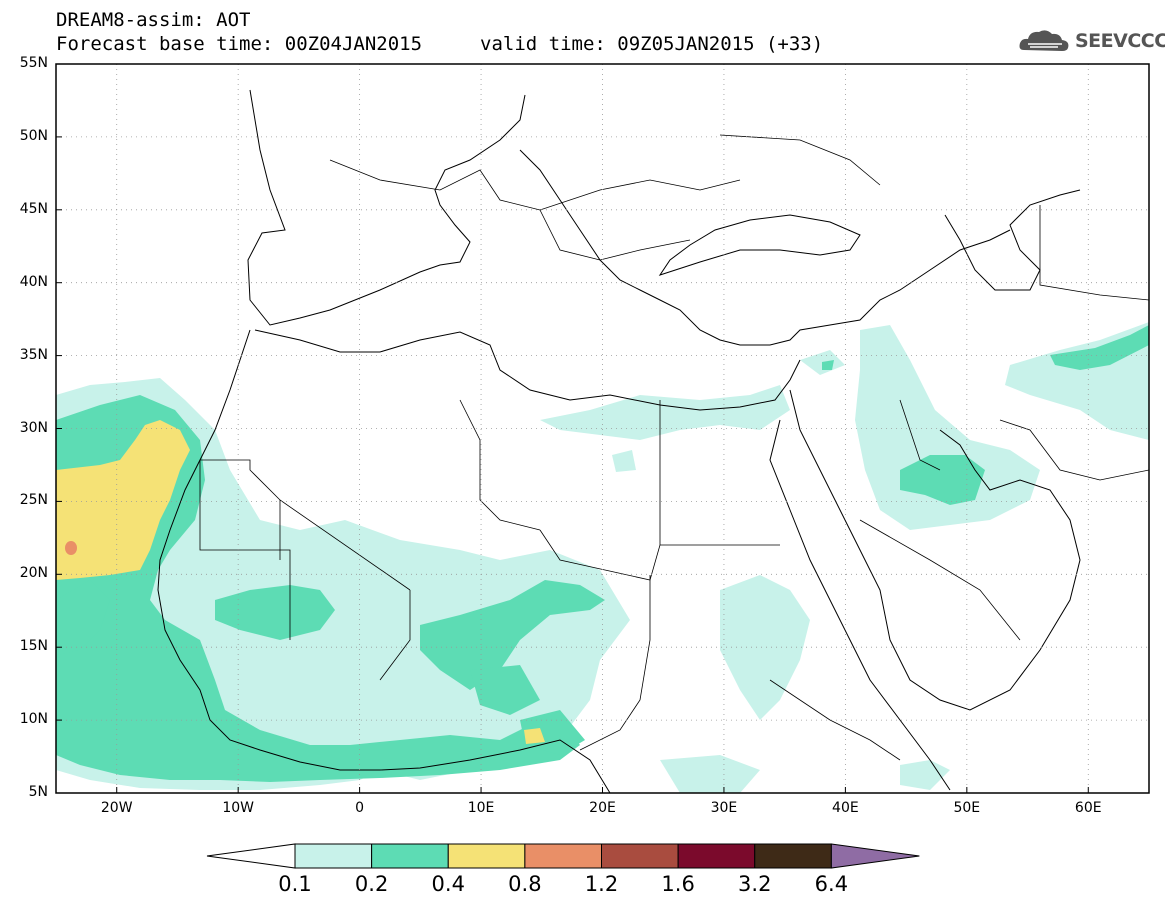 This screenshot has width=1165, height=905. What do you see at coordinates (33, 573) in the screenshot?
I see `lat-tick-label: 20N` at bounding box center [33, 573].